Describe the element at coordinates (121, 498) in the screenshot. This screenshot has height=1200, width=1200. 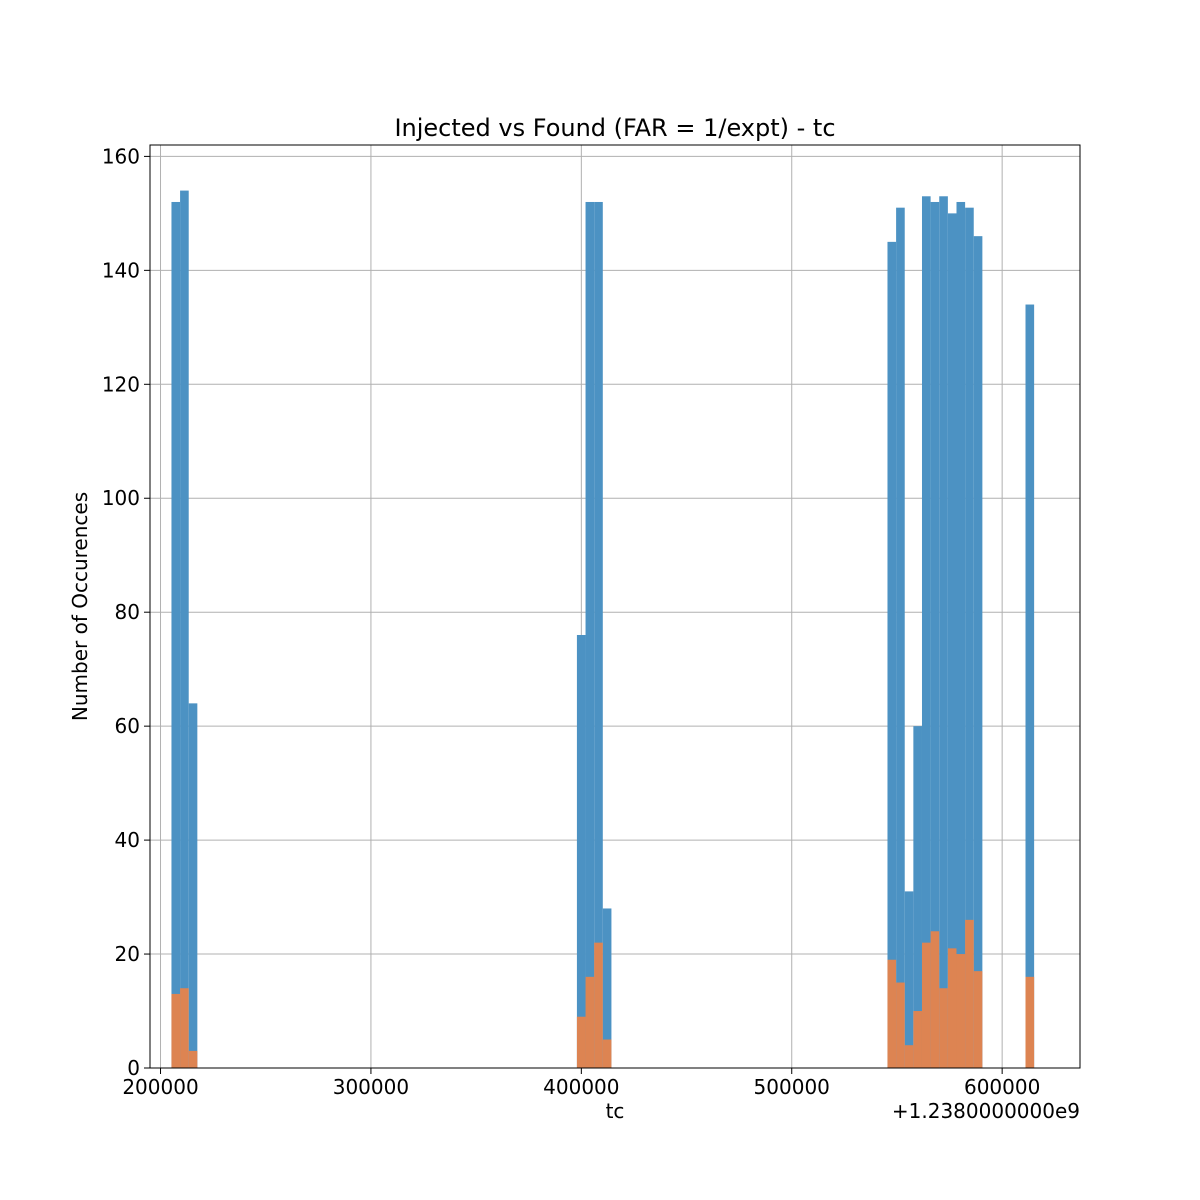
I see `y-tick-label: 100` at that location.